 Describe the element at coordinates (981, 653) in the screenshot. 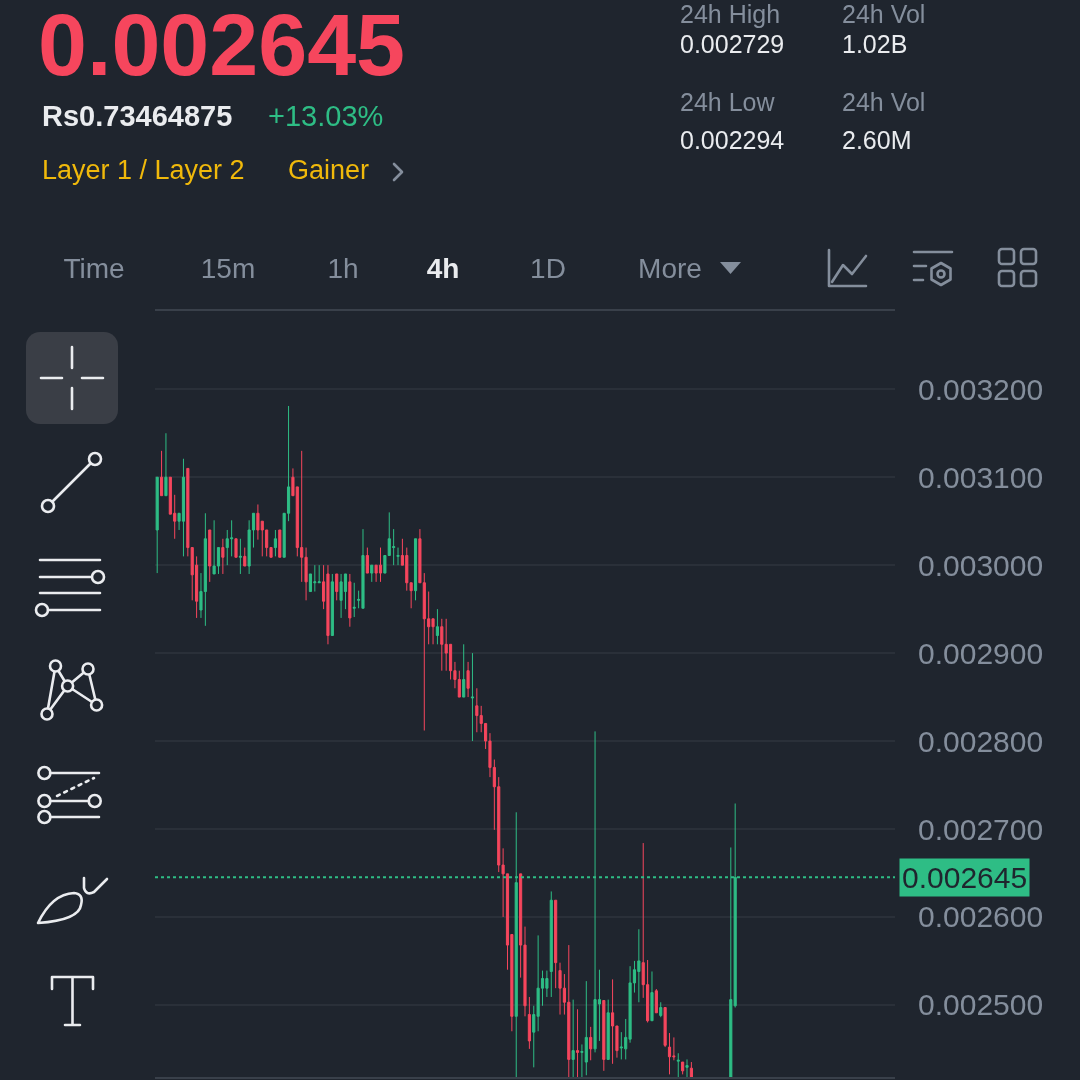

I see `y-tick-label: 0.002900` at that location.